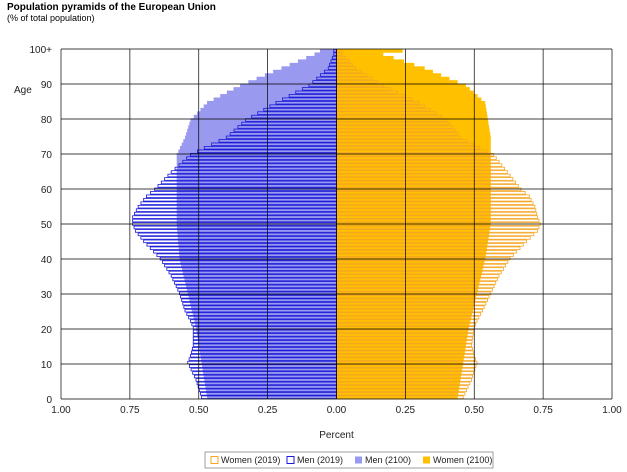 This screenshot has width=627, height=472. What do you see at coordinates (250, 460) in the screenshot?
I see `legend-label: Women (2019)` at bounding box center [250, 460].